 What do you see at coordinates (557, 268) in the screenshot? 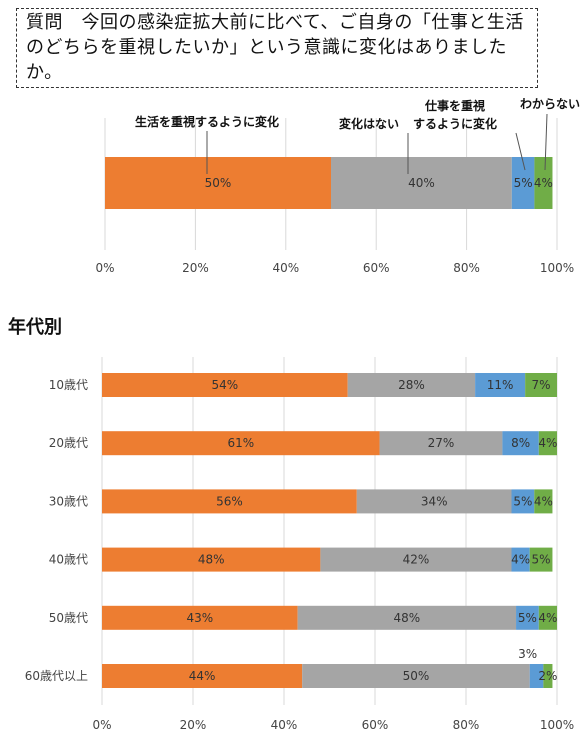
I see `overall-x-tick-label: 100%` at bounding box center [557, 268].